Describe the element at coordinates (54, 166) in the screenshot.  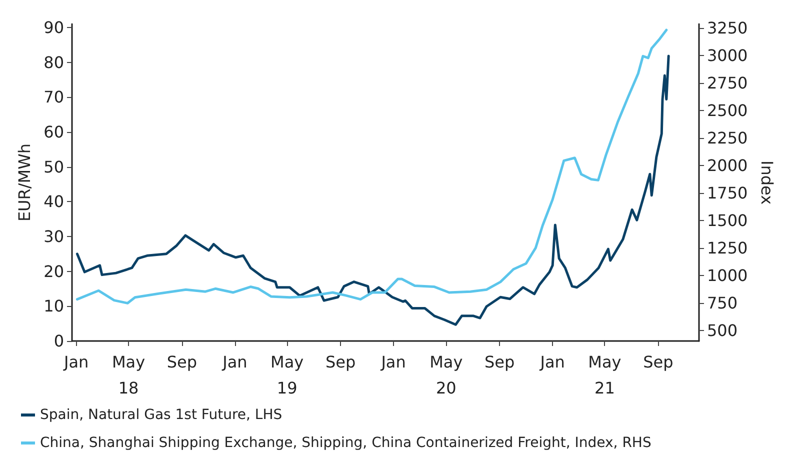
I see `y-tick-label: 50` at that location.